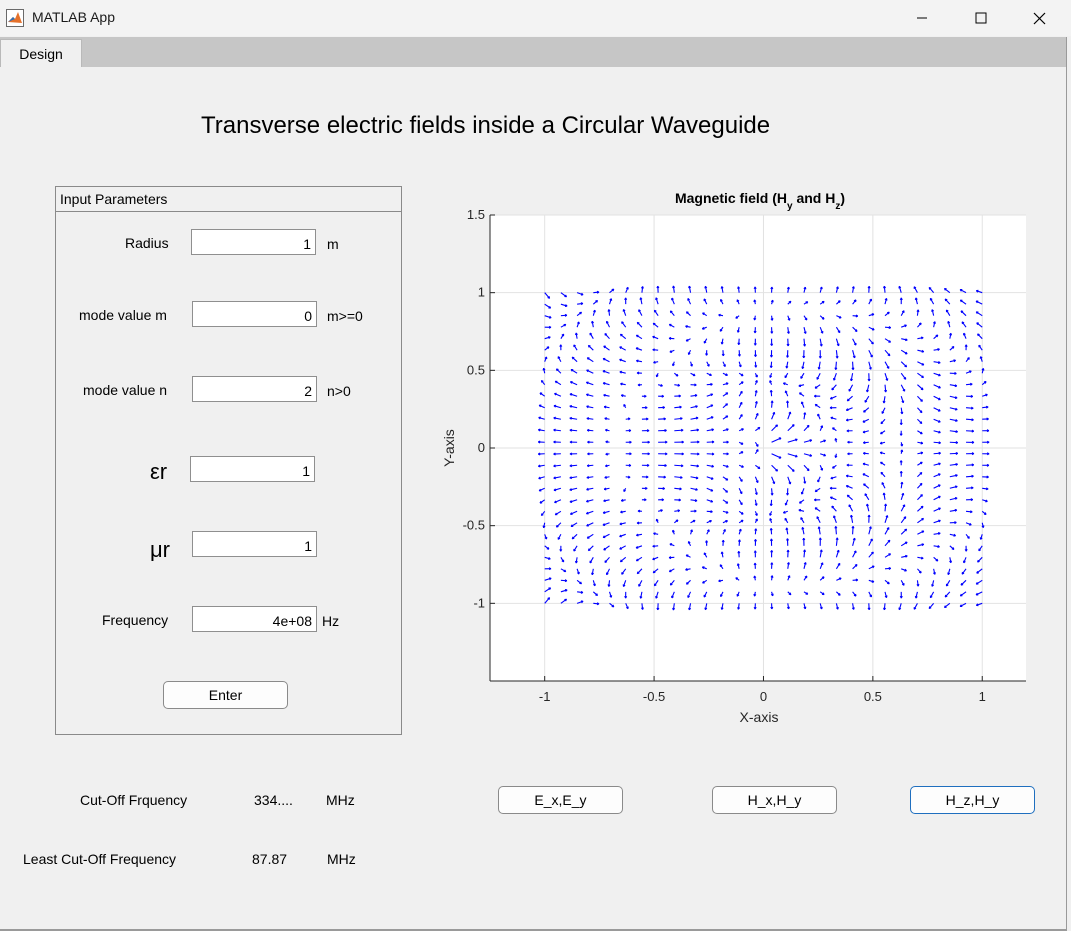  What do you see at coordinates (481, 447) in the screenshot?
I see `y-tick-label: 0` at bounding box center [481, 447].